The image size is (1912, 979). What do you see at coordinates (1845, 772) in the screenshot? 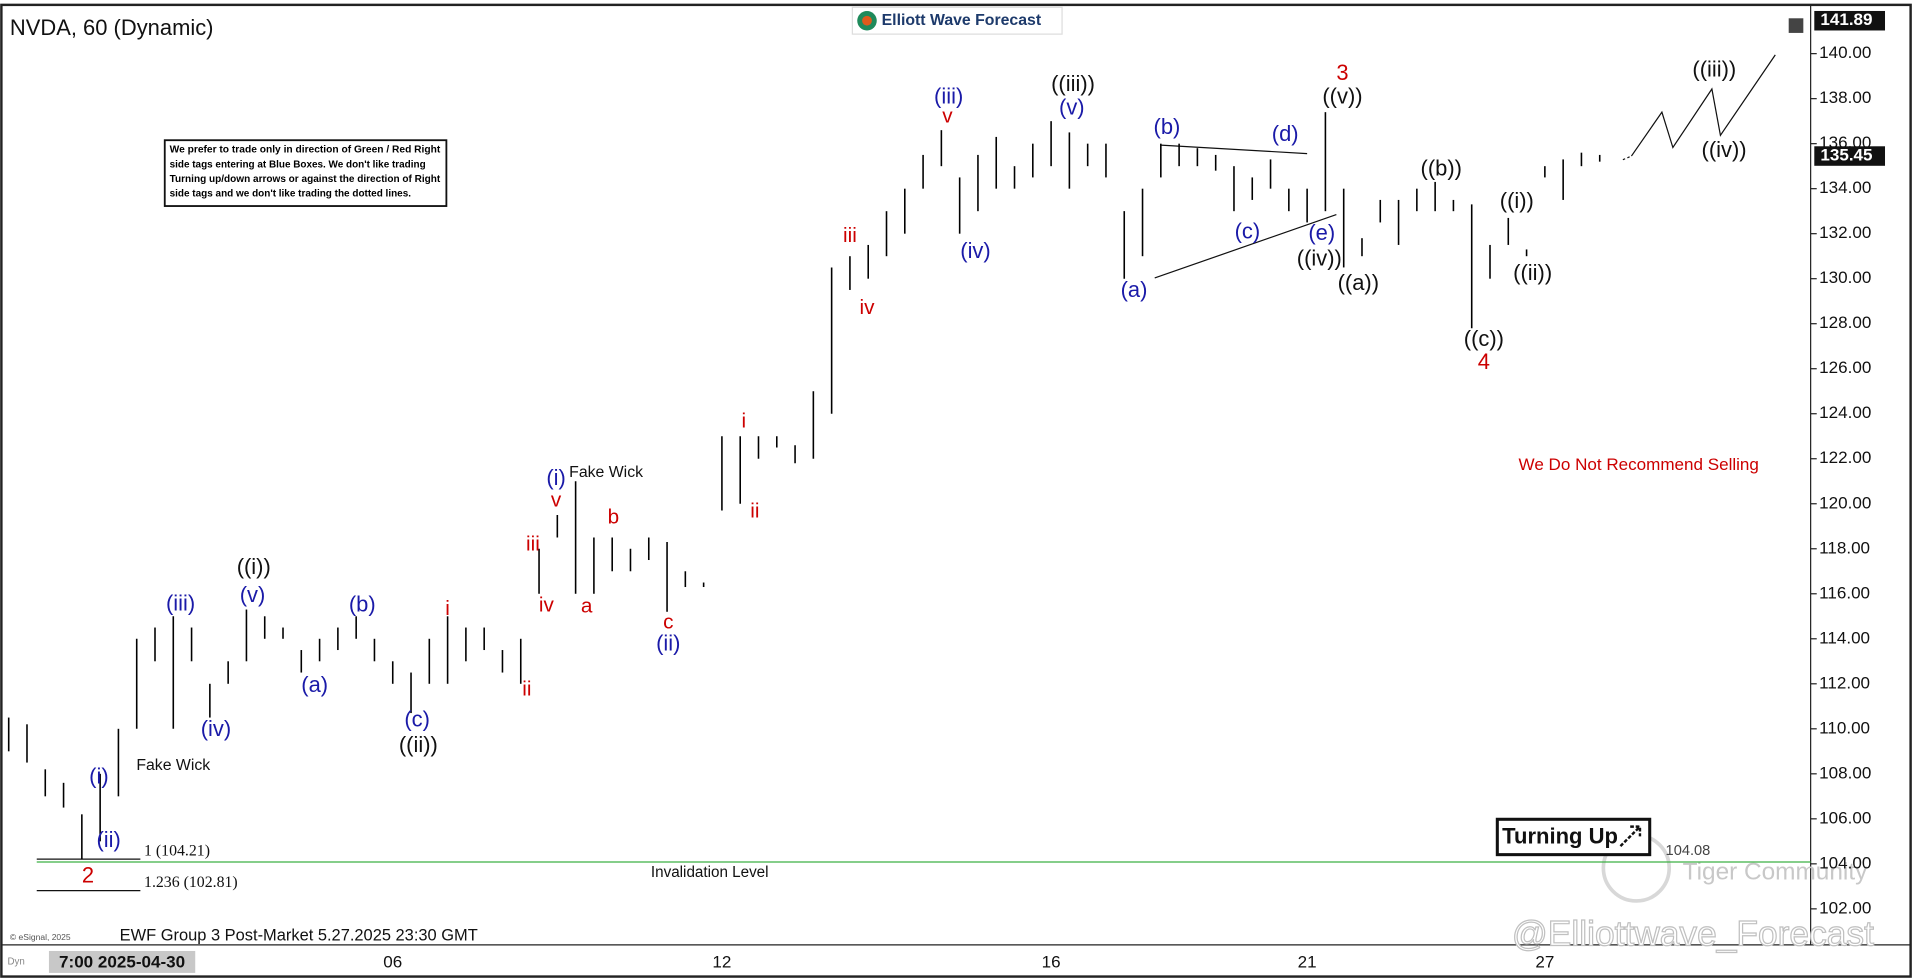
I see `y-tick-label: 108.00` at bounding box center [1845, 772].